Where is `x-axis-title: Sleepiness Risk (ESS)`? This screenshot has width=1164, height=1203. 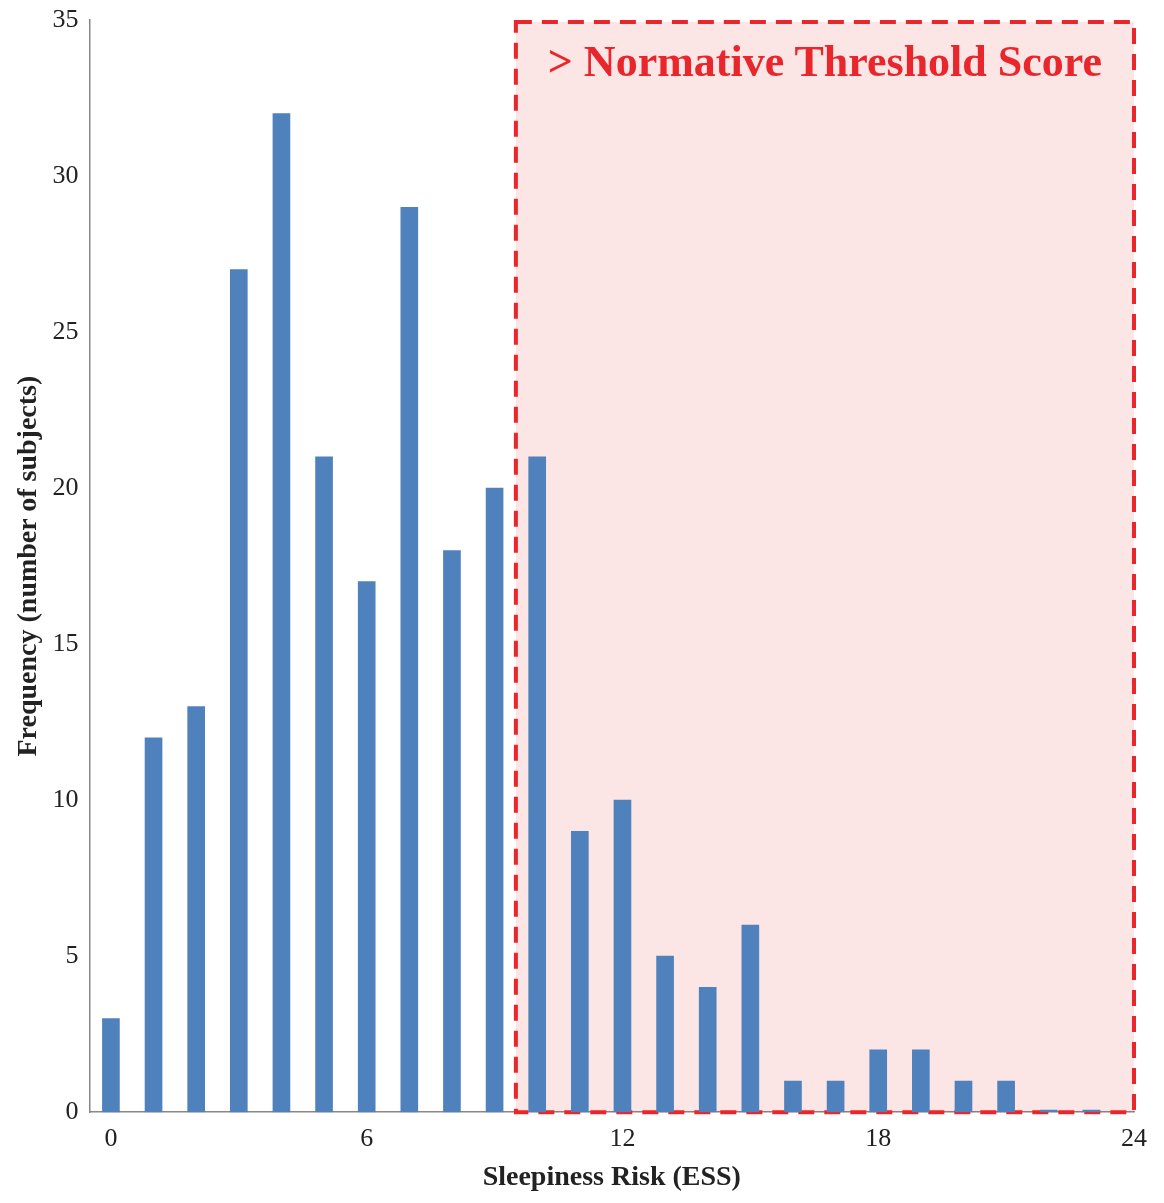 x-axis-title: Sleepiness Risk (ESS) is located at coordinates (611, 1176).